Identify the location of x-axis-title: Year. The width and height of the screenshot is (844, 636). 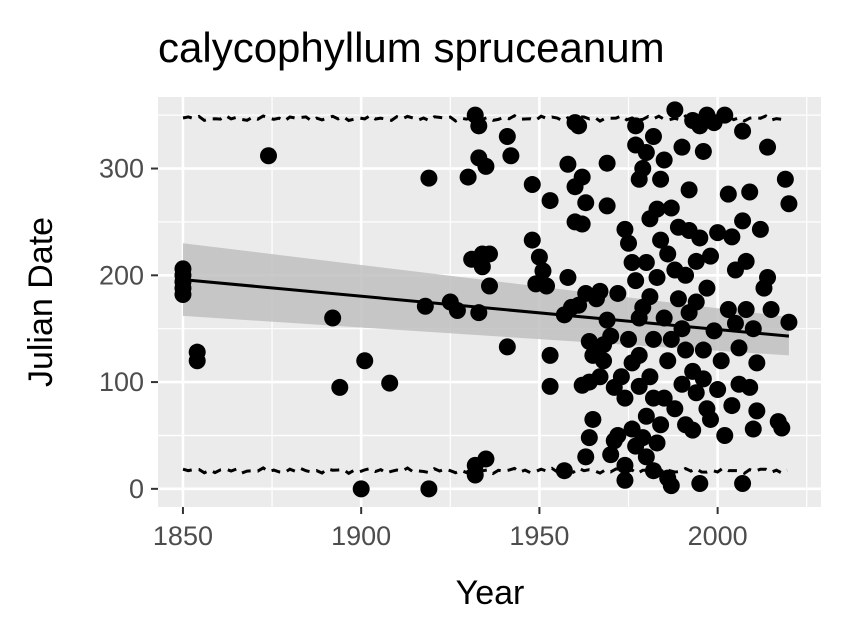
(490, 593).